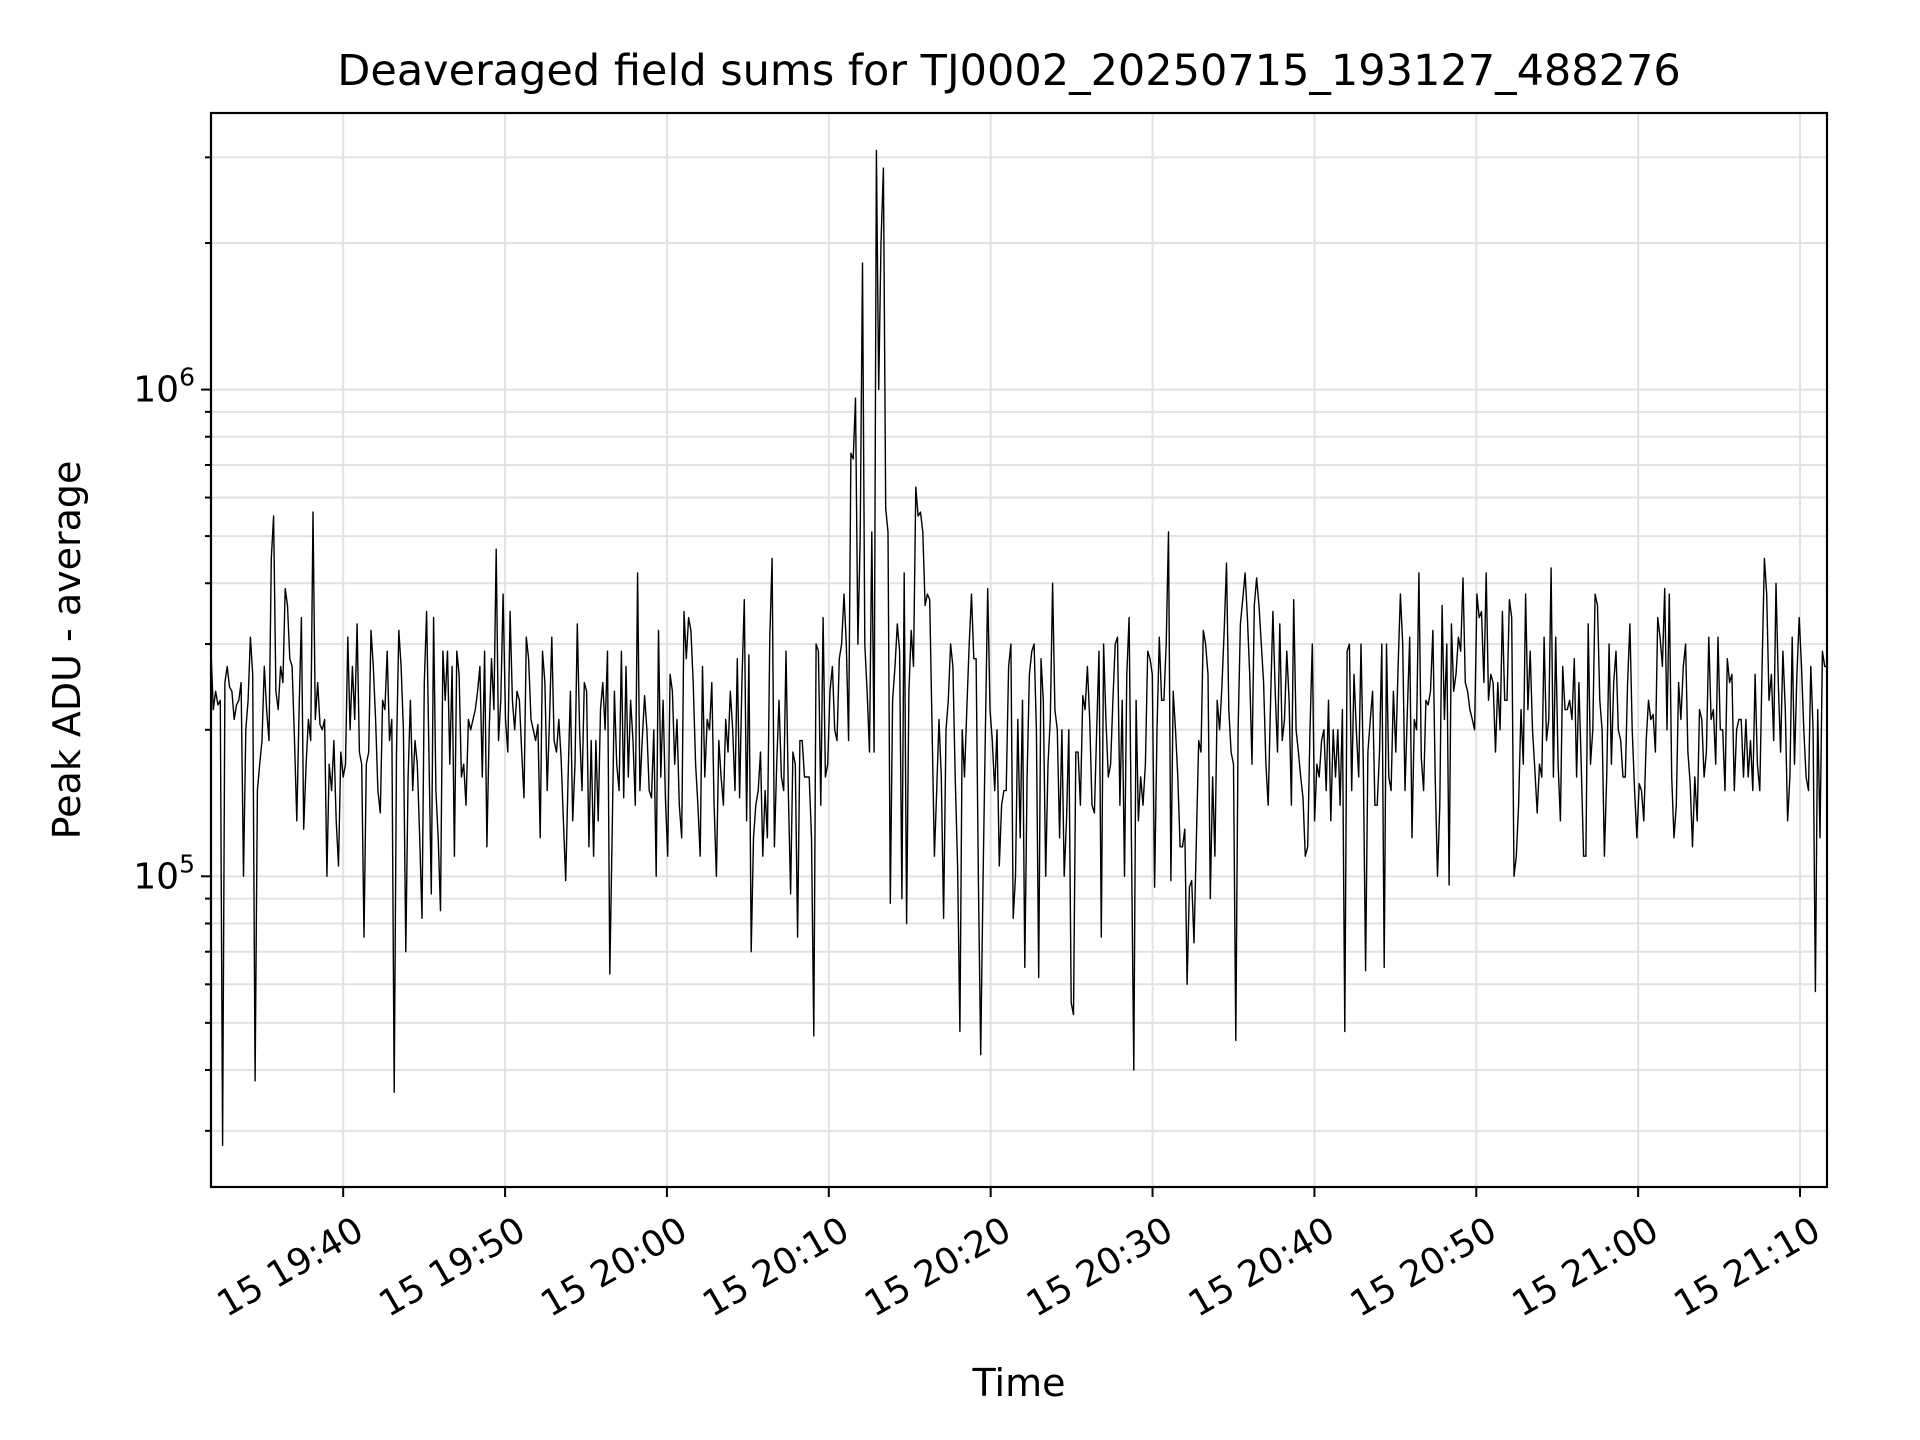 This screenshot has width=1920, height=1440. What do you see at coordinates (164, 873) in the screenshot?
I see `y-tick-label: 10⁵` at bounding box center [164, 873].